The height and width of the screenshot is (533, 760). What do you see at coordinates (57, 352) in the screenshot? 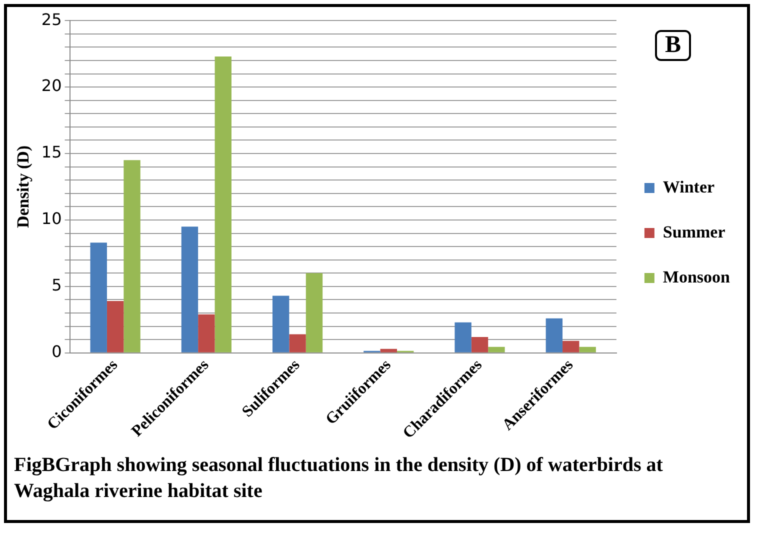
I see `y-tick-label: 0` at bounding box center [57, 352].